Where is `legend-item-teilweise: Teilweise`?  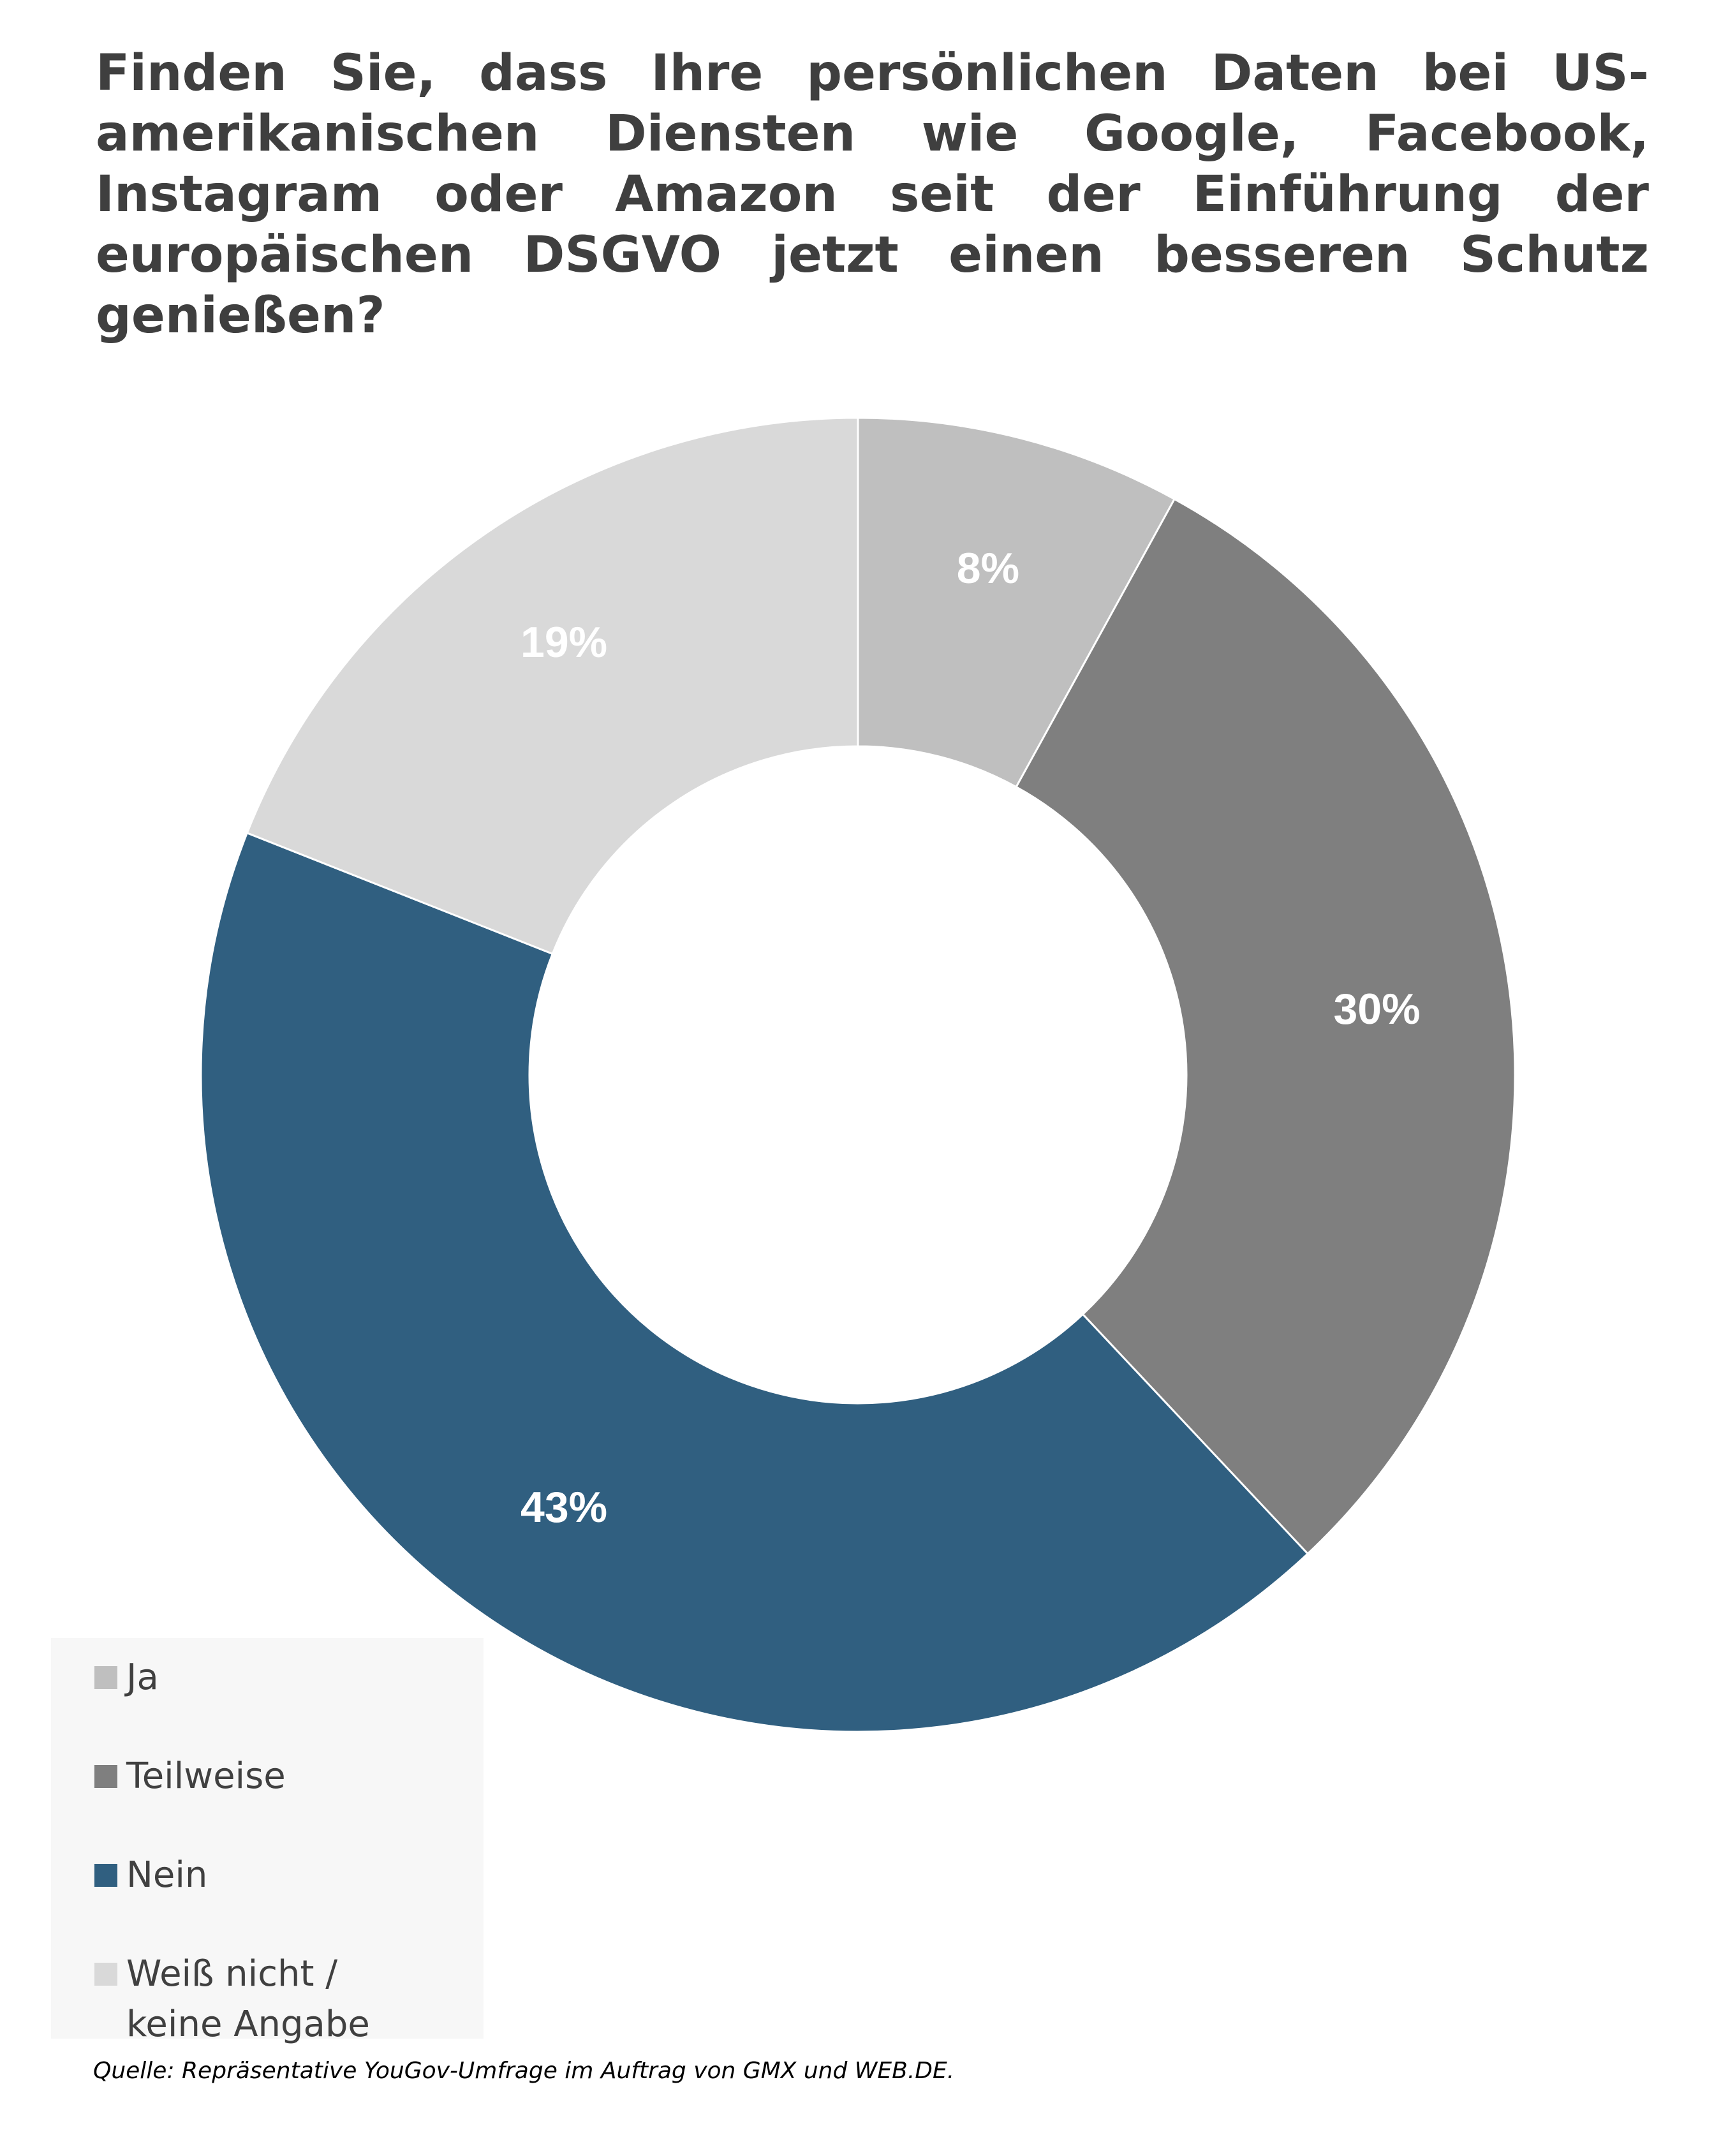
legend-item-teilweise: Teilweise is located at coordinates (285, 1776).